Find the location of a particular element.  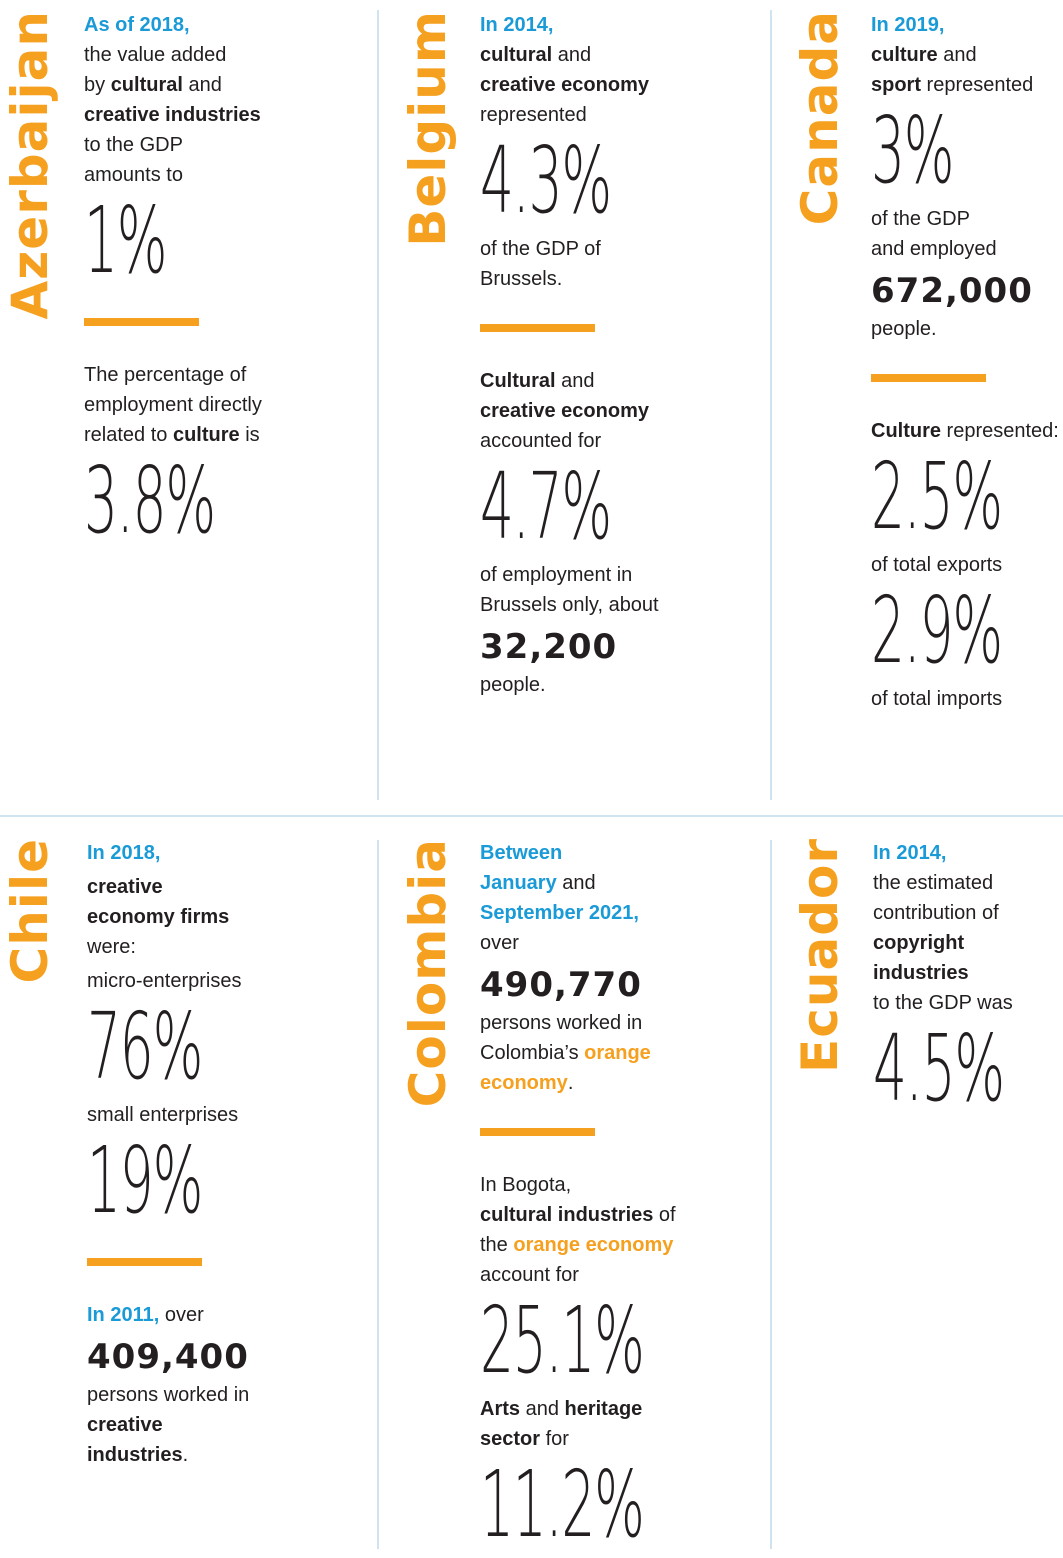

big-figure: 4.7% is located at coordinates (546, 506).